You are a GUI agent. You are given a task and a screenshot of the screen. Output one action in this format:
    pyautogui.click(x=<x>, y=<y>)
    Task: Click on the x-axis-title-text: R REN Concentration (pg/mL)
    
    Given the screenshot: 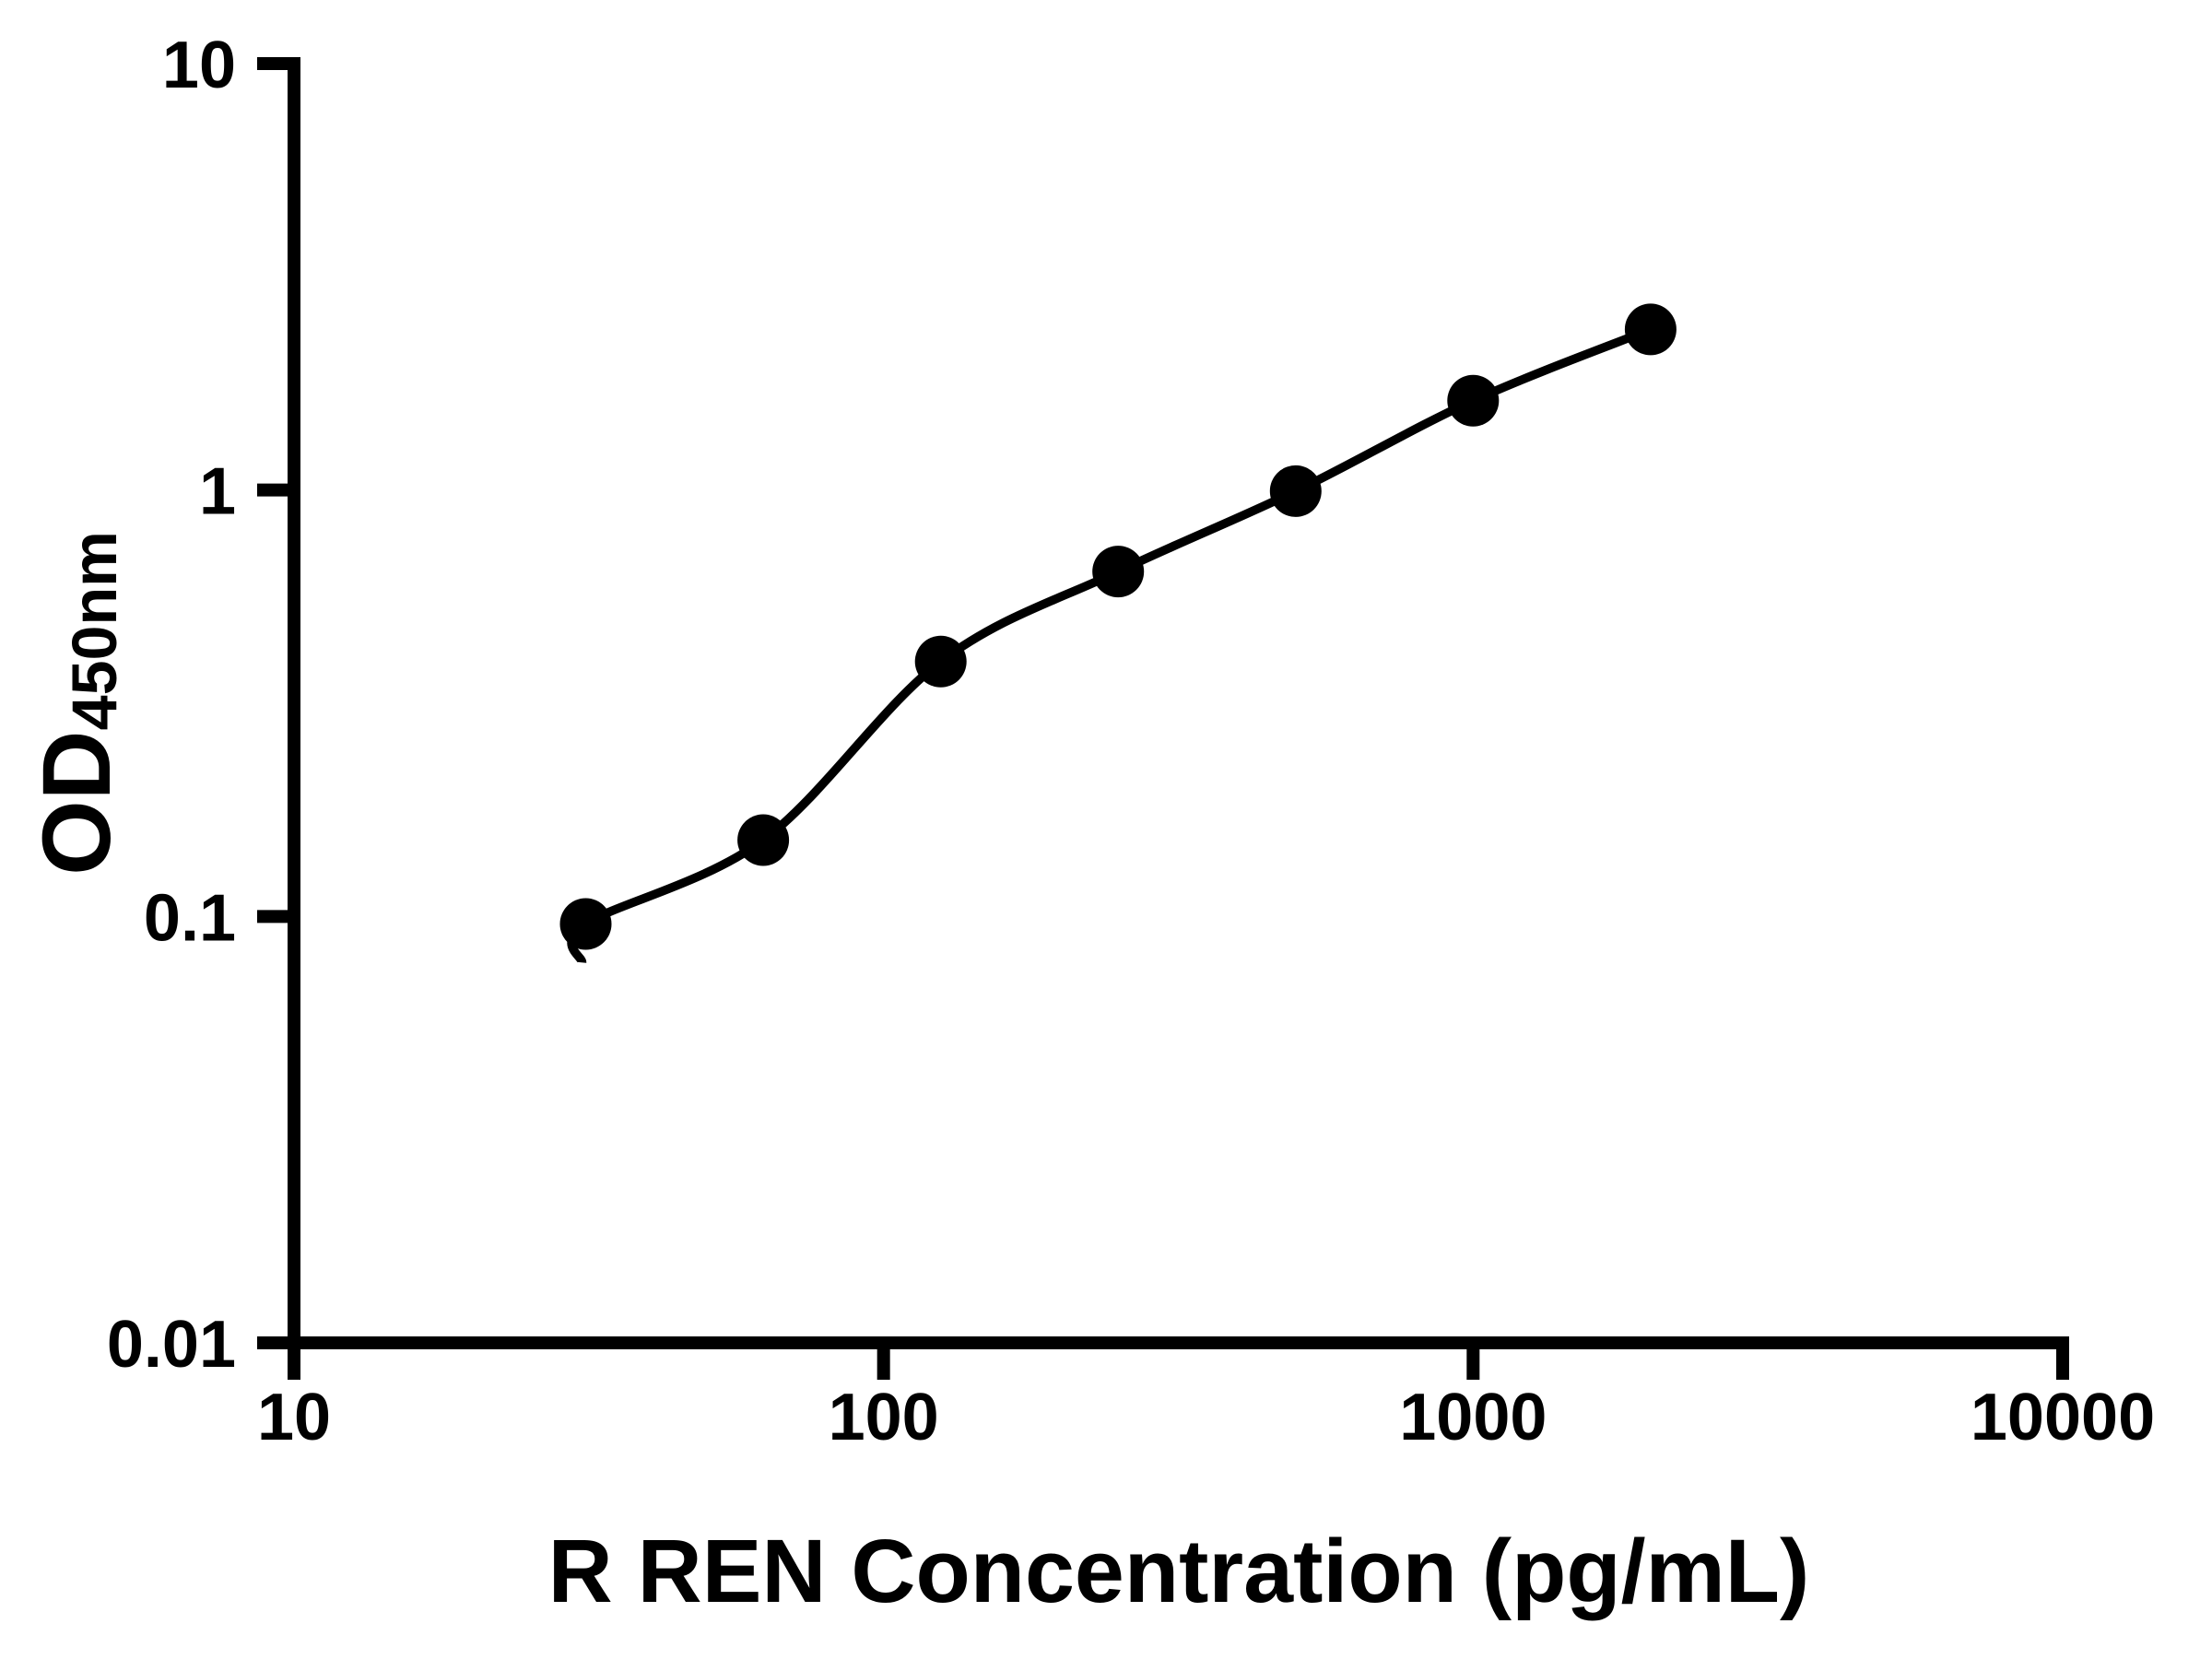 What is the action you would take?
    pyautogui.click(x=1178, y=1571)
    